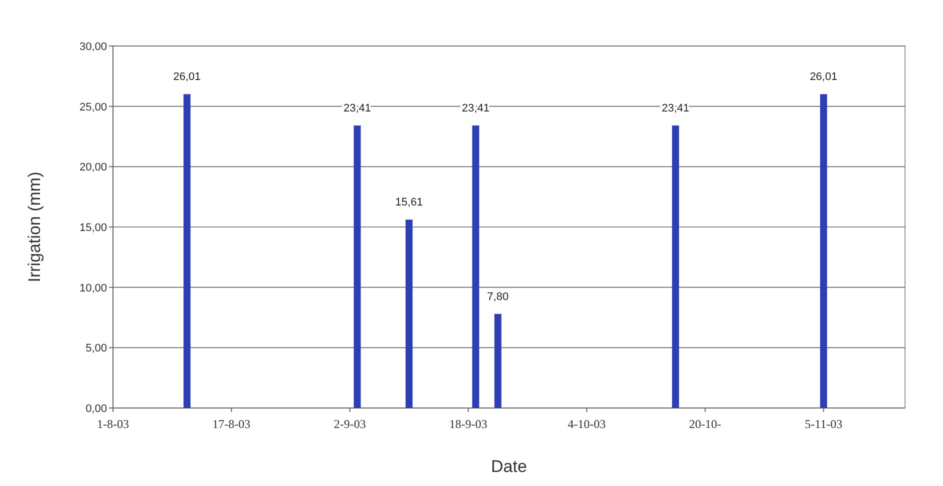 Image resolution: width=943 pixels, height=486 pixels. What do you see at coordinates (113, 424) in the screenshot?
I see `x-tick-label: 1-8-03` at bounding box center [113, 424].